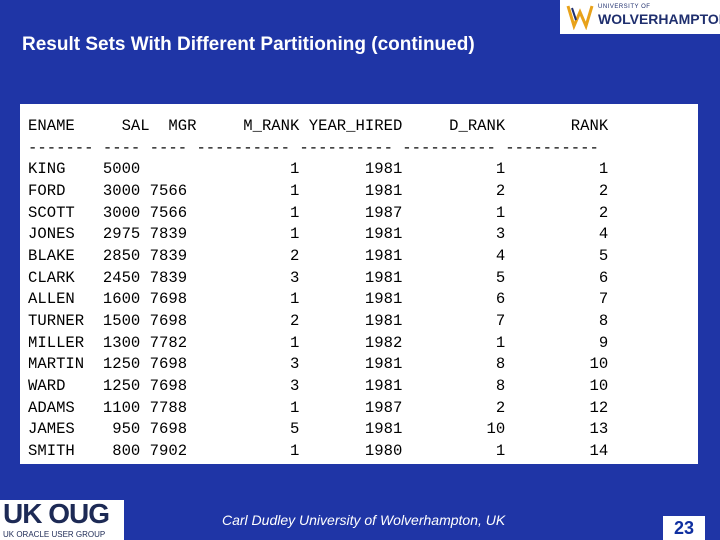 The width and height of the screenshot is (720, 540). Describe the element at coordinates (318, 277) in the screenshot. I see `result-row: CLARK 2450 7839 3 1981 5 6` at that location.